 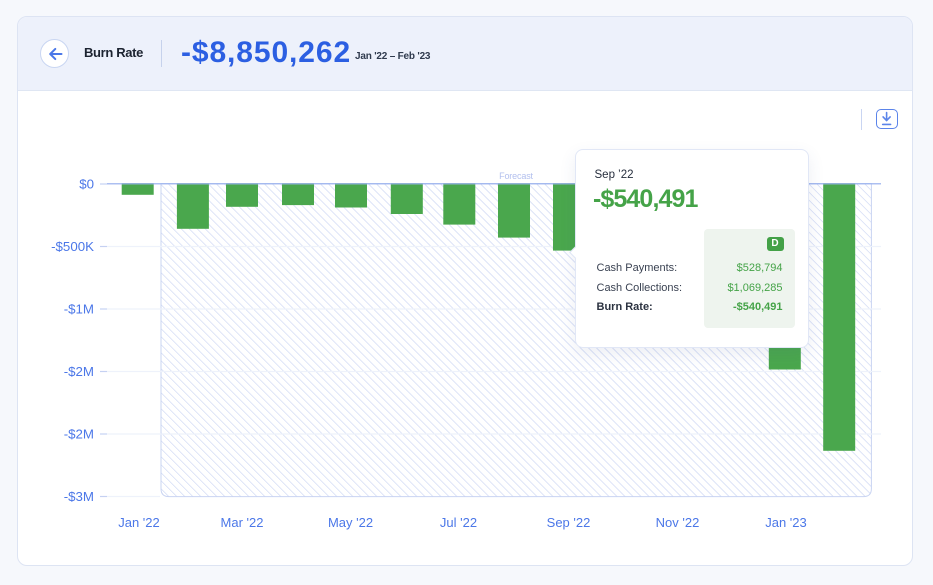 What do you see at coordinates (678, 522) in the screenshot?
I see `svg-text: Nov '22` at bounding box center [678, 522].